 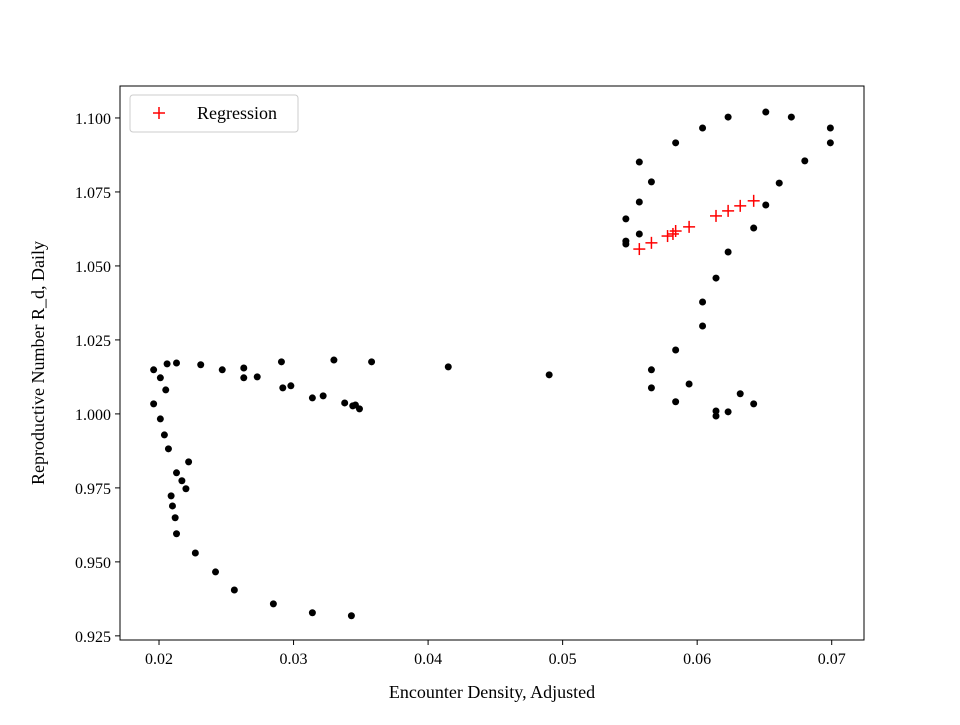 I want to click on x-tick-label: 0.03, so click(x=294, y=659).